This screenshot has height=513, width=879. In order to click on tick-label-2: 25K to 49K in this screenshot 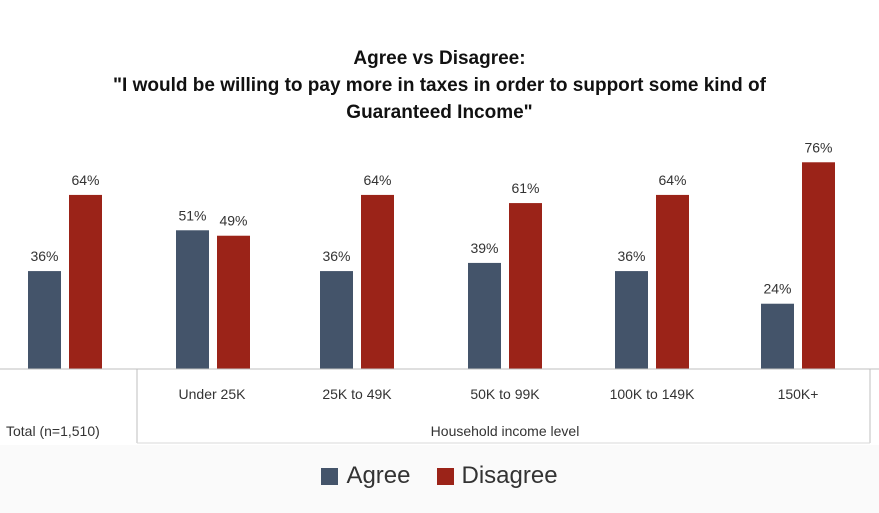, I will do `click(357, 394)`.